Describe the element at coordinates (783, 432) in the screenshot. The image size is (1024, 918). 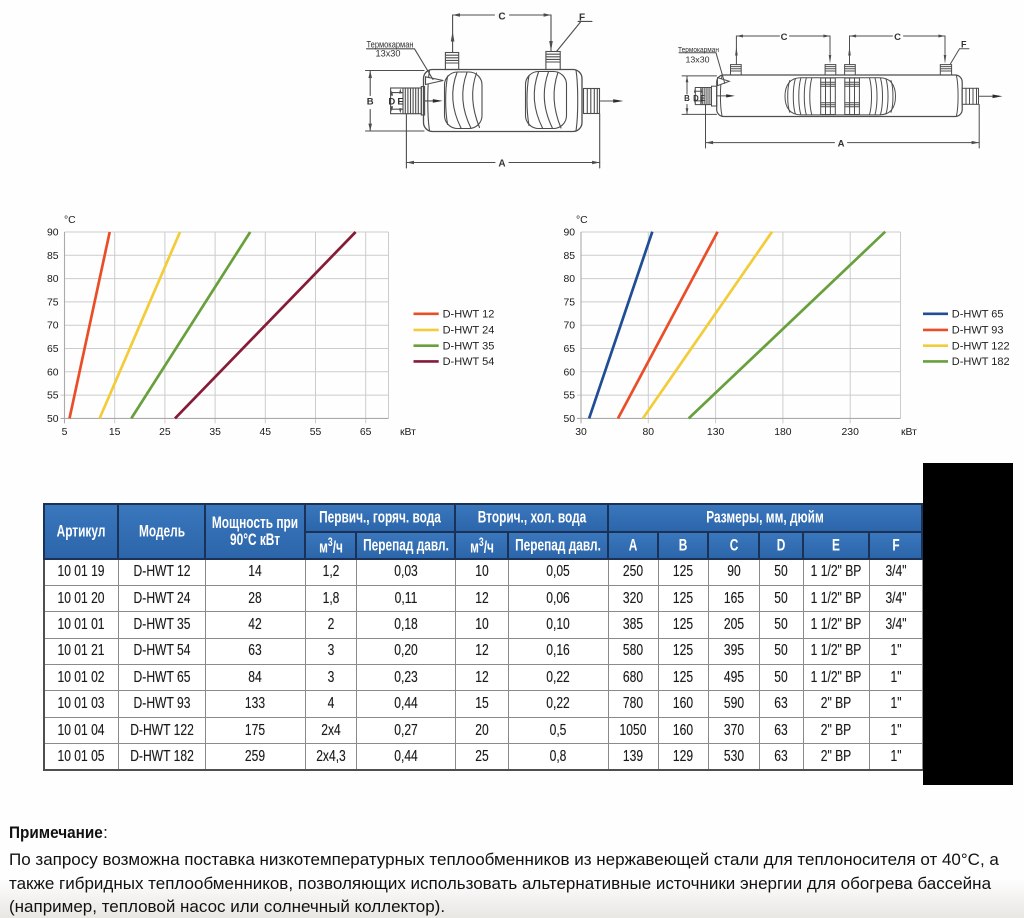
I see `svg-text: 180` at that location.